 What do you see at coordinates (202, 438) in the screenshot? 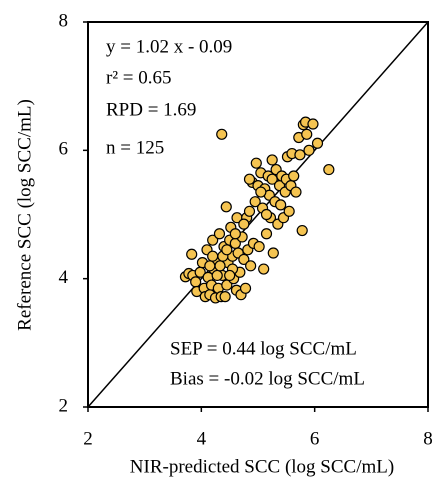
I see `x-tick-label: 4` at bounding box center [202, 438].